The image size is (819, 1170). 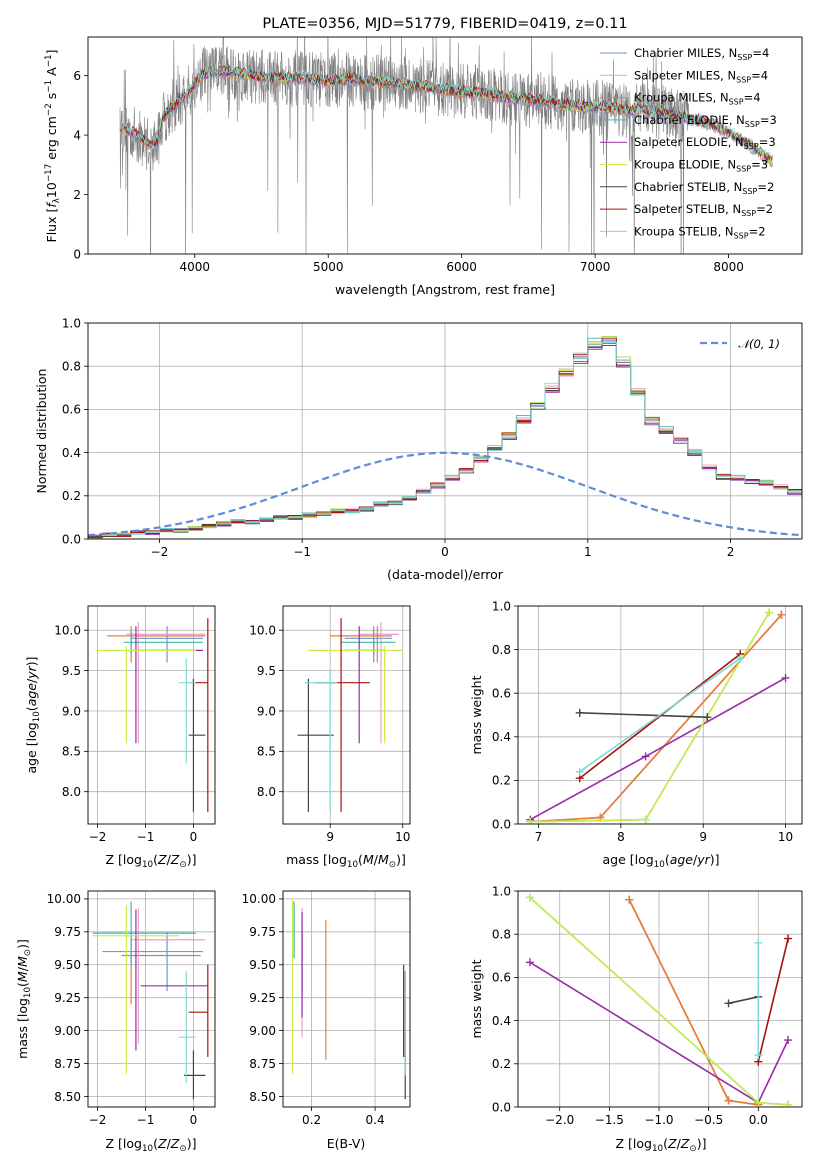 What do you see at coordinates (77, 254) in the screenshot?
I see `y-tick-label: 0` at bounding box center [77, 254].